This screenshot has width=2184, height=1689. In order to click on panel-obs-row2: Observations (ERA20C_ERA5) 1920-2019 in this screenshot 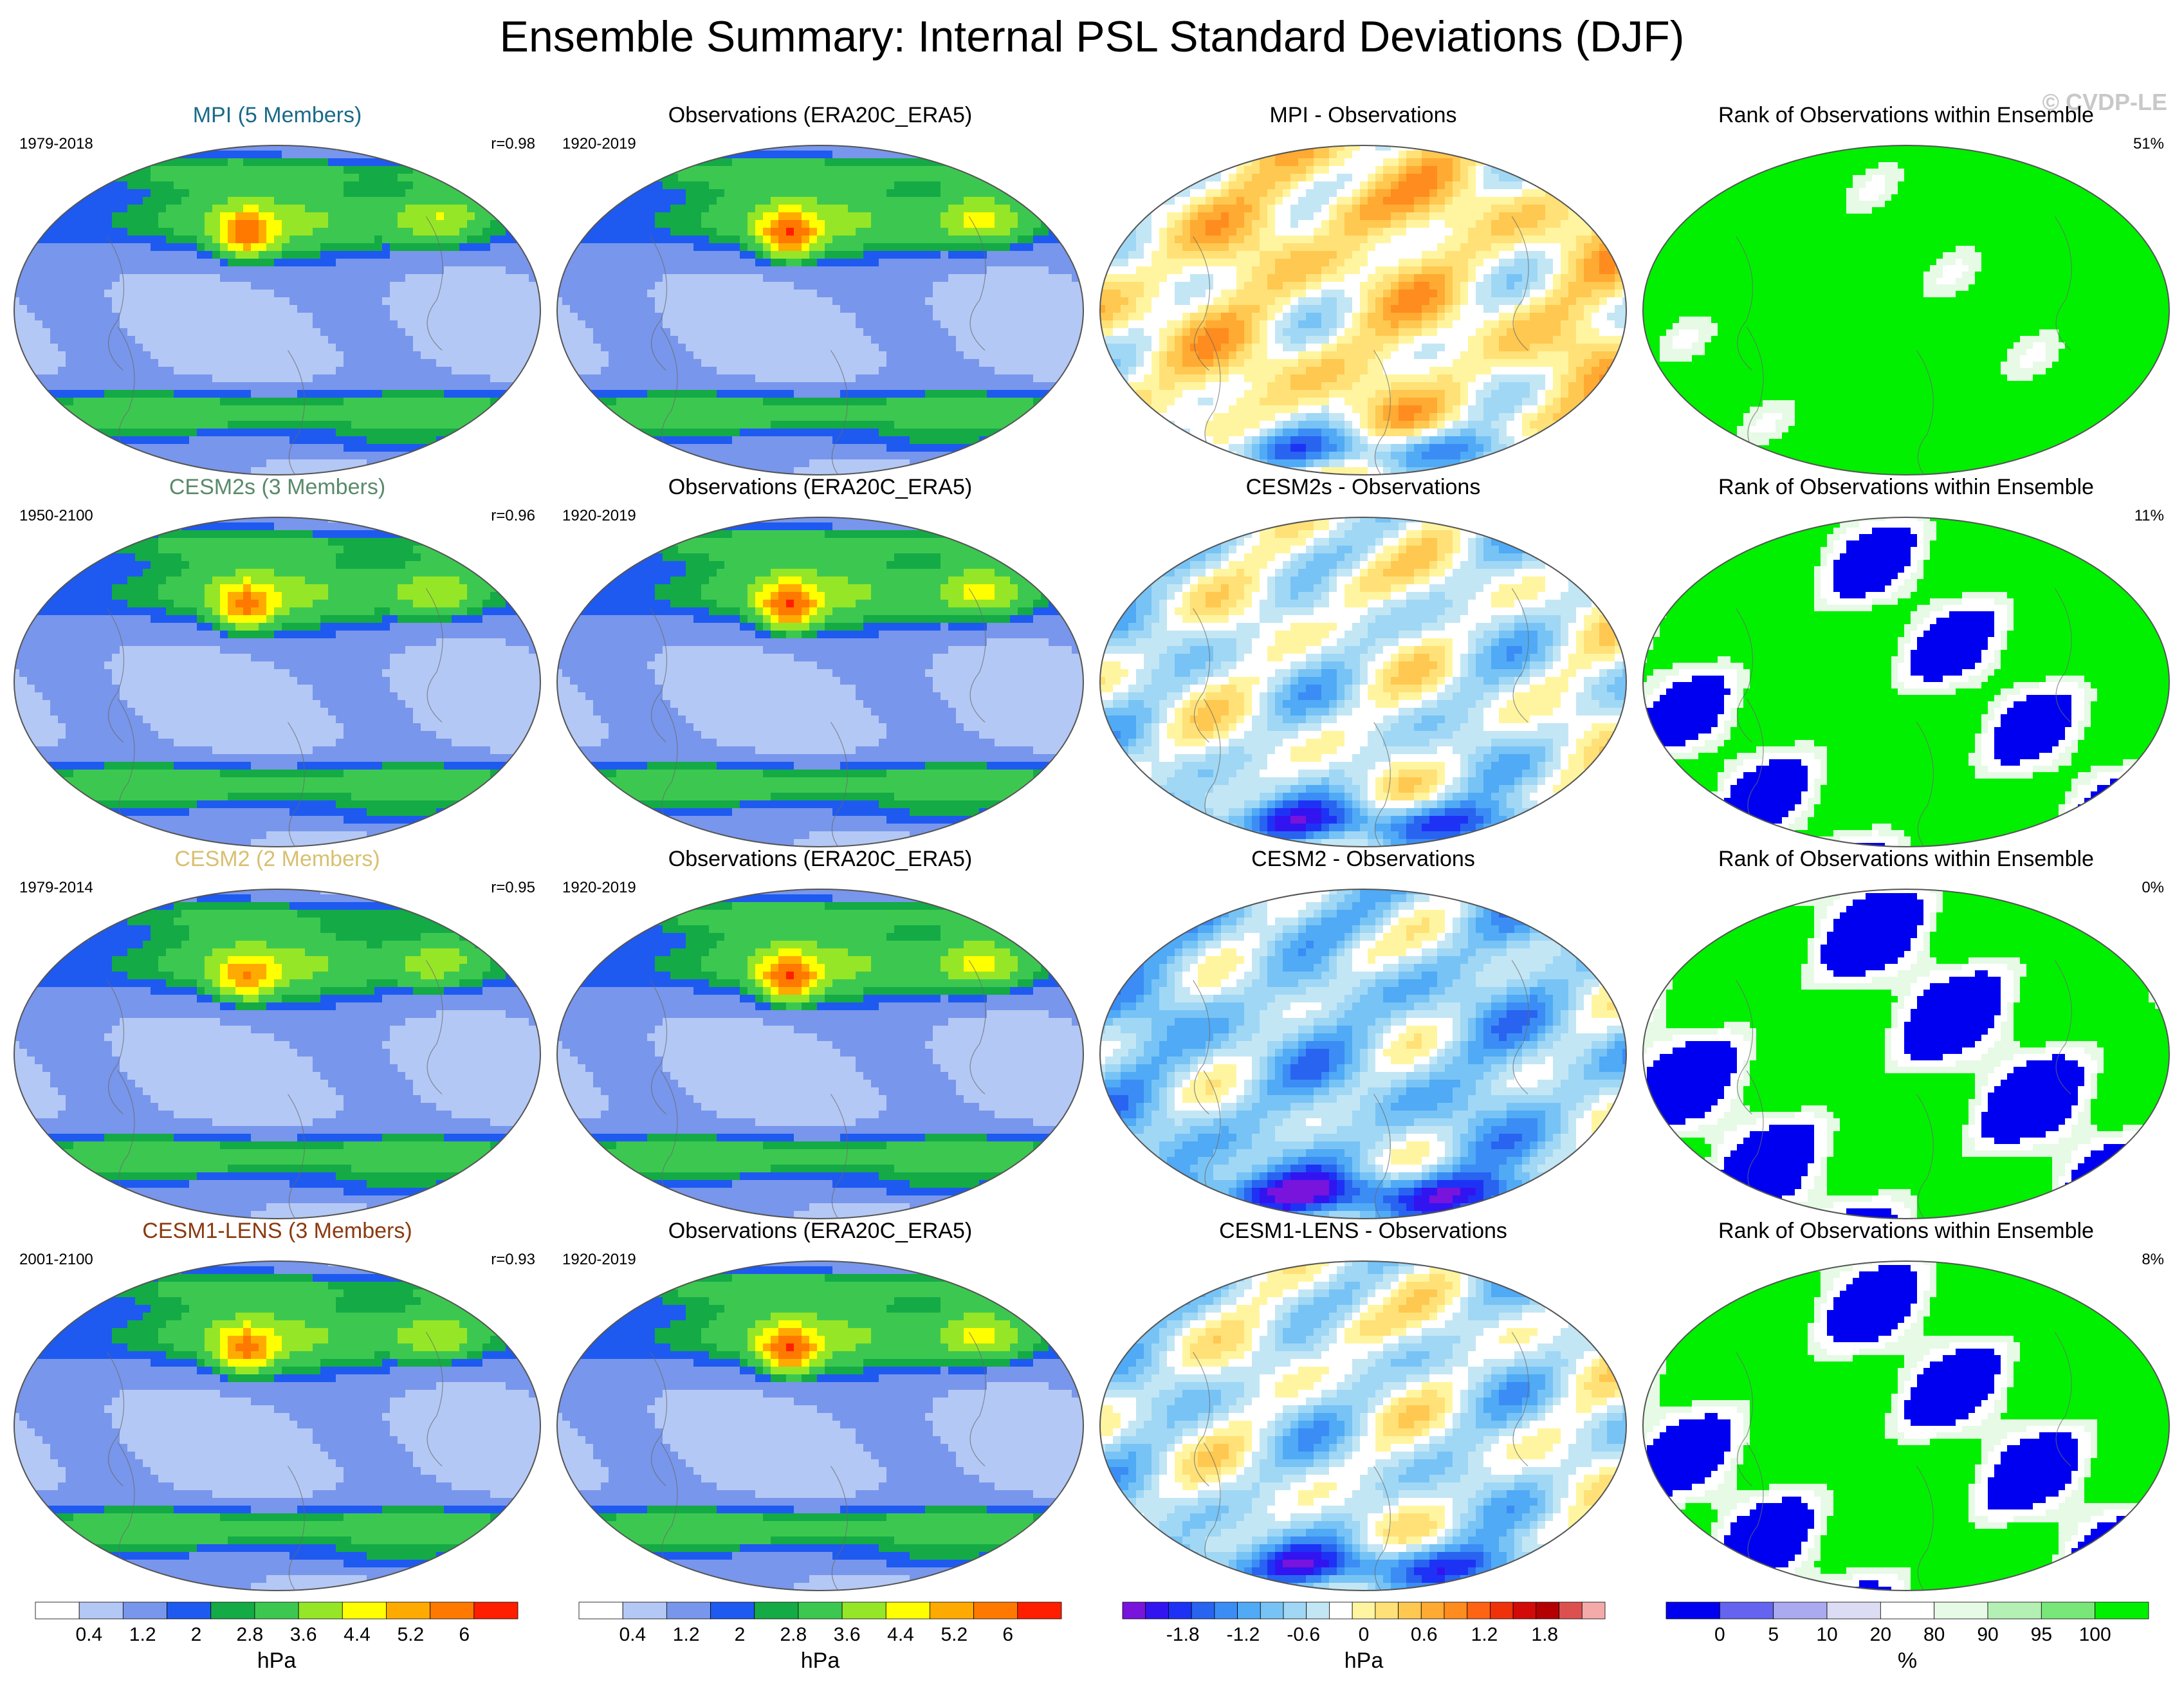, I will do `click(820, 665)`.